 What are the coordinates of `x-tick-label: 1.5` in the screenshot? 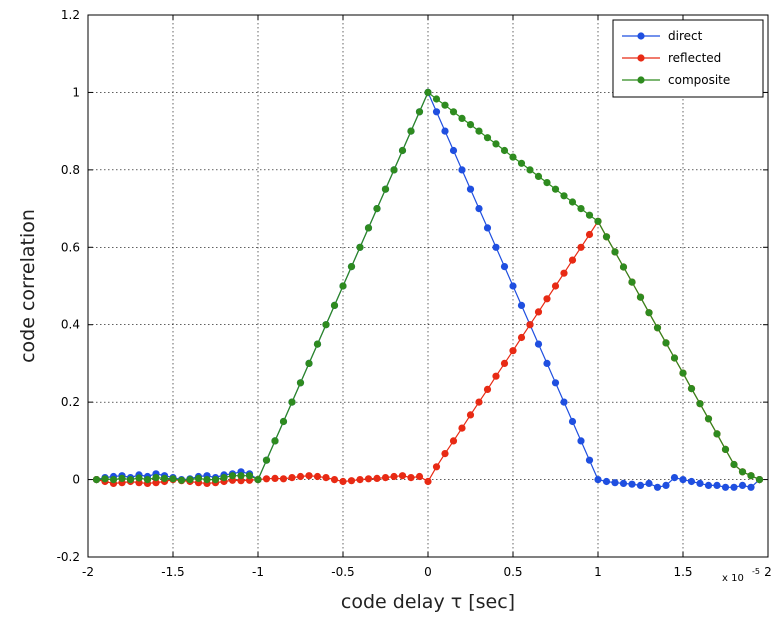 It's located at (682, 572).